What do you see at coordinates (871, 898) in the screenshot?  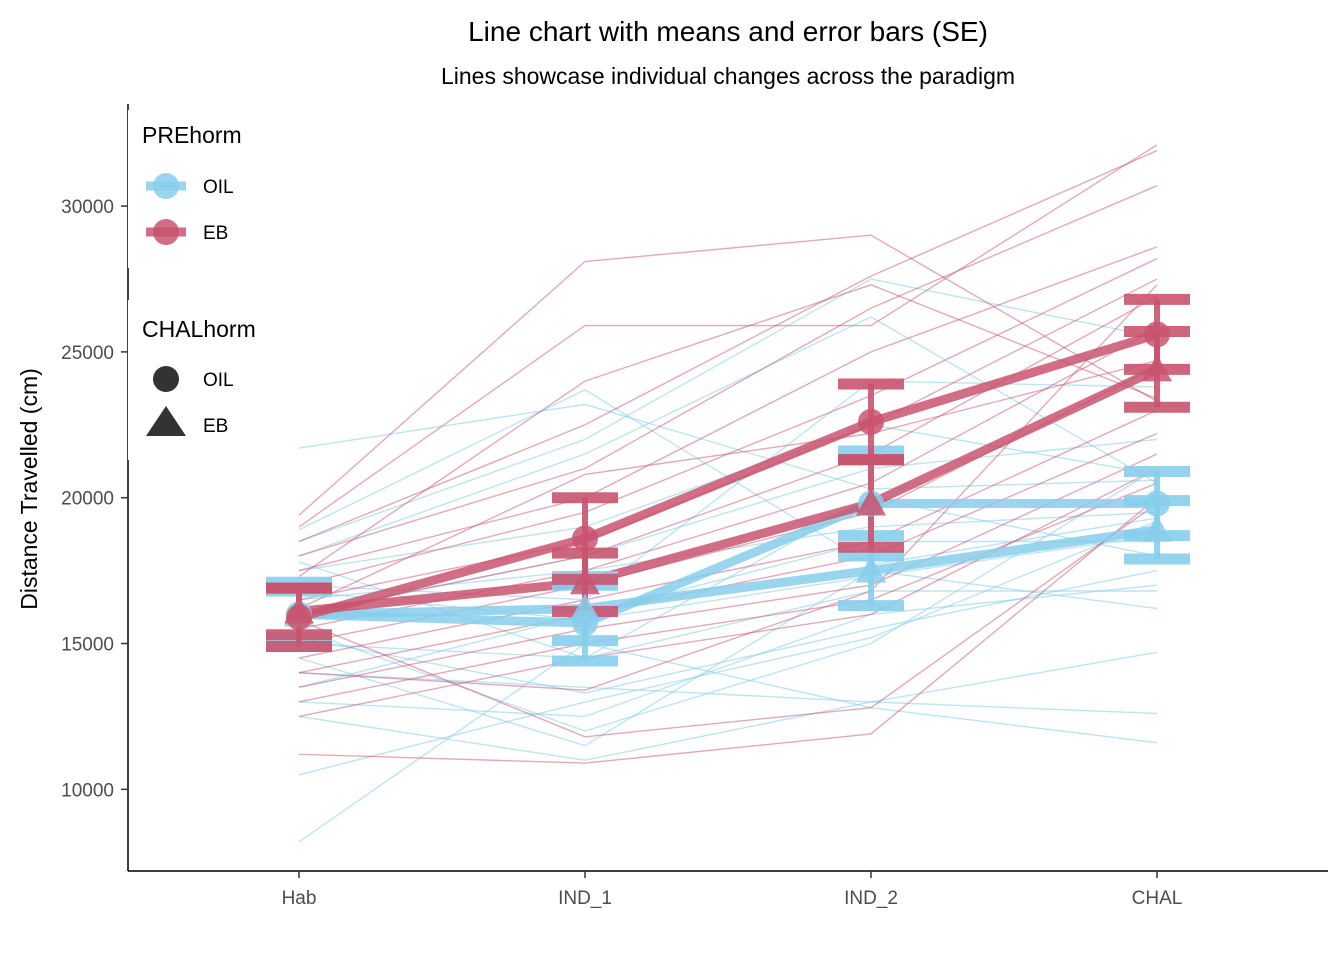 I see `x-tick-label: IND_2` at bounding box center [871, 898].